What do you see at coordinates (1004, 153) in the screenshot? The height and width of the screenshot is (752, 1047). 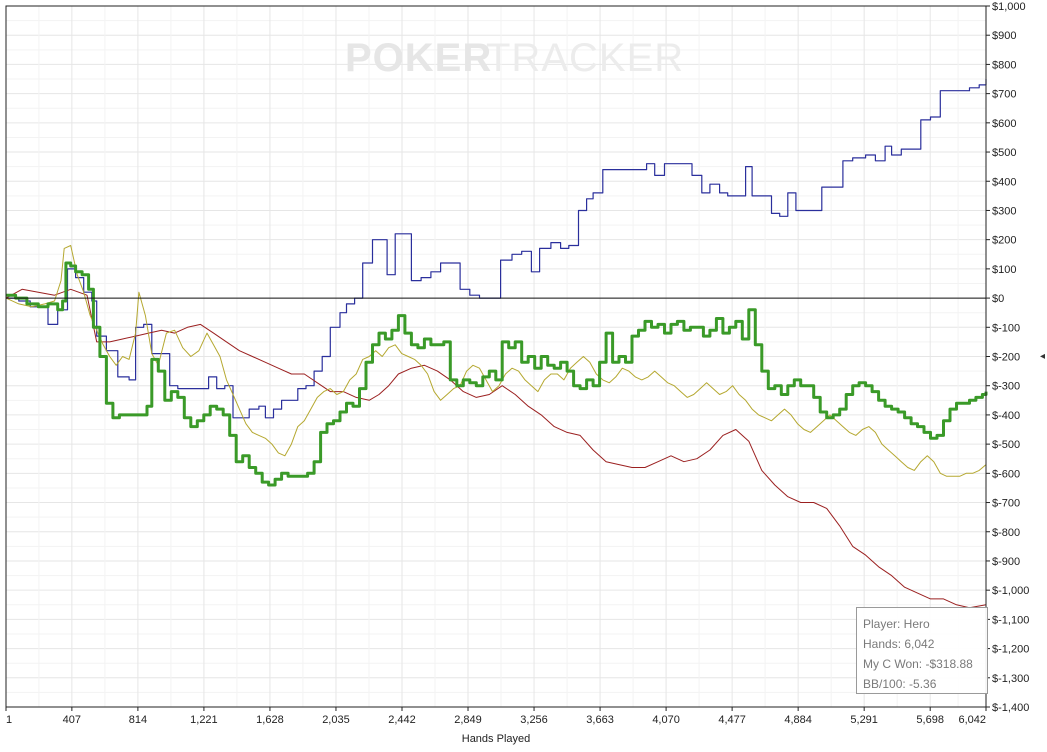 I see `y-tick-label: $500` at bounding box center [1004, 153].